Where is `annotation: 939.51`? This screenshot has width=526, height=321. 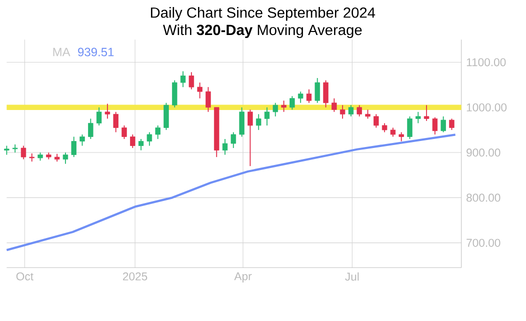 annotation: 939.51 is located at coordinates (96, 52).